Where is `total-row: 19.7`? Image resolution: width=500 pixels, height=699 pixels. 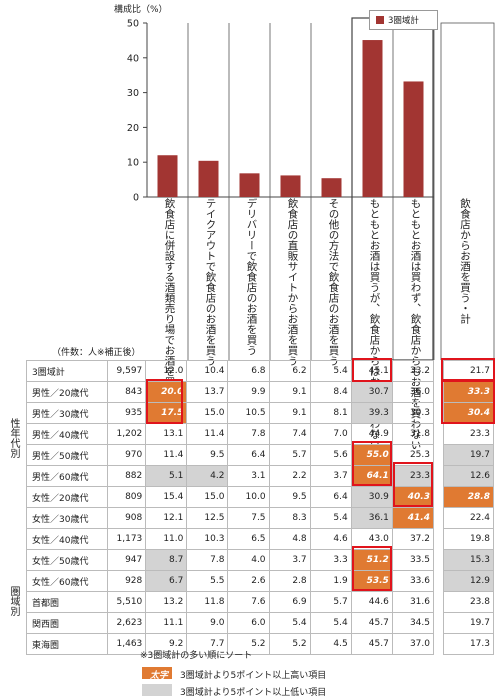
total-row: 19.7 is located at coordinates (468, 455).